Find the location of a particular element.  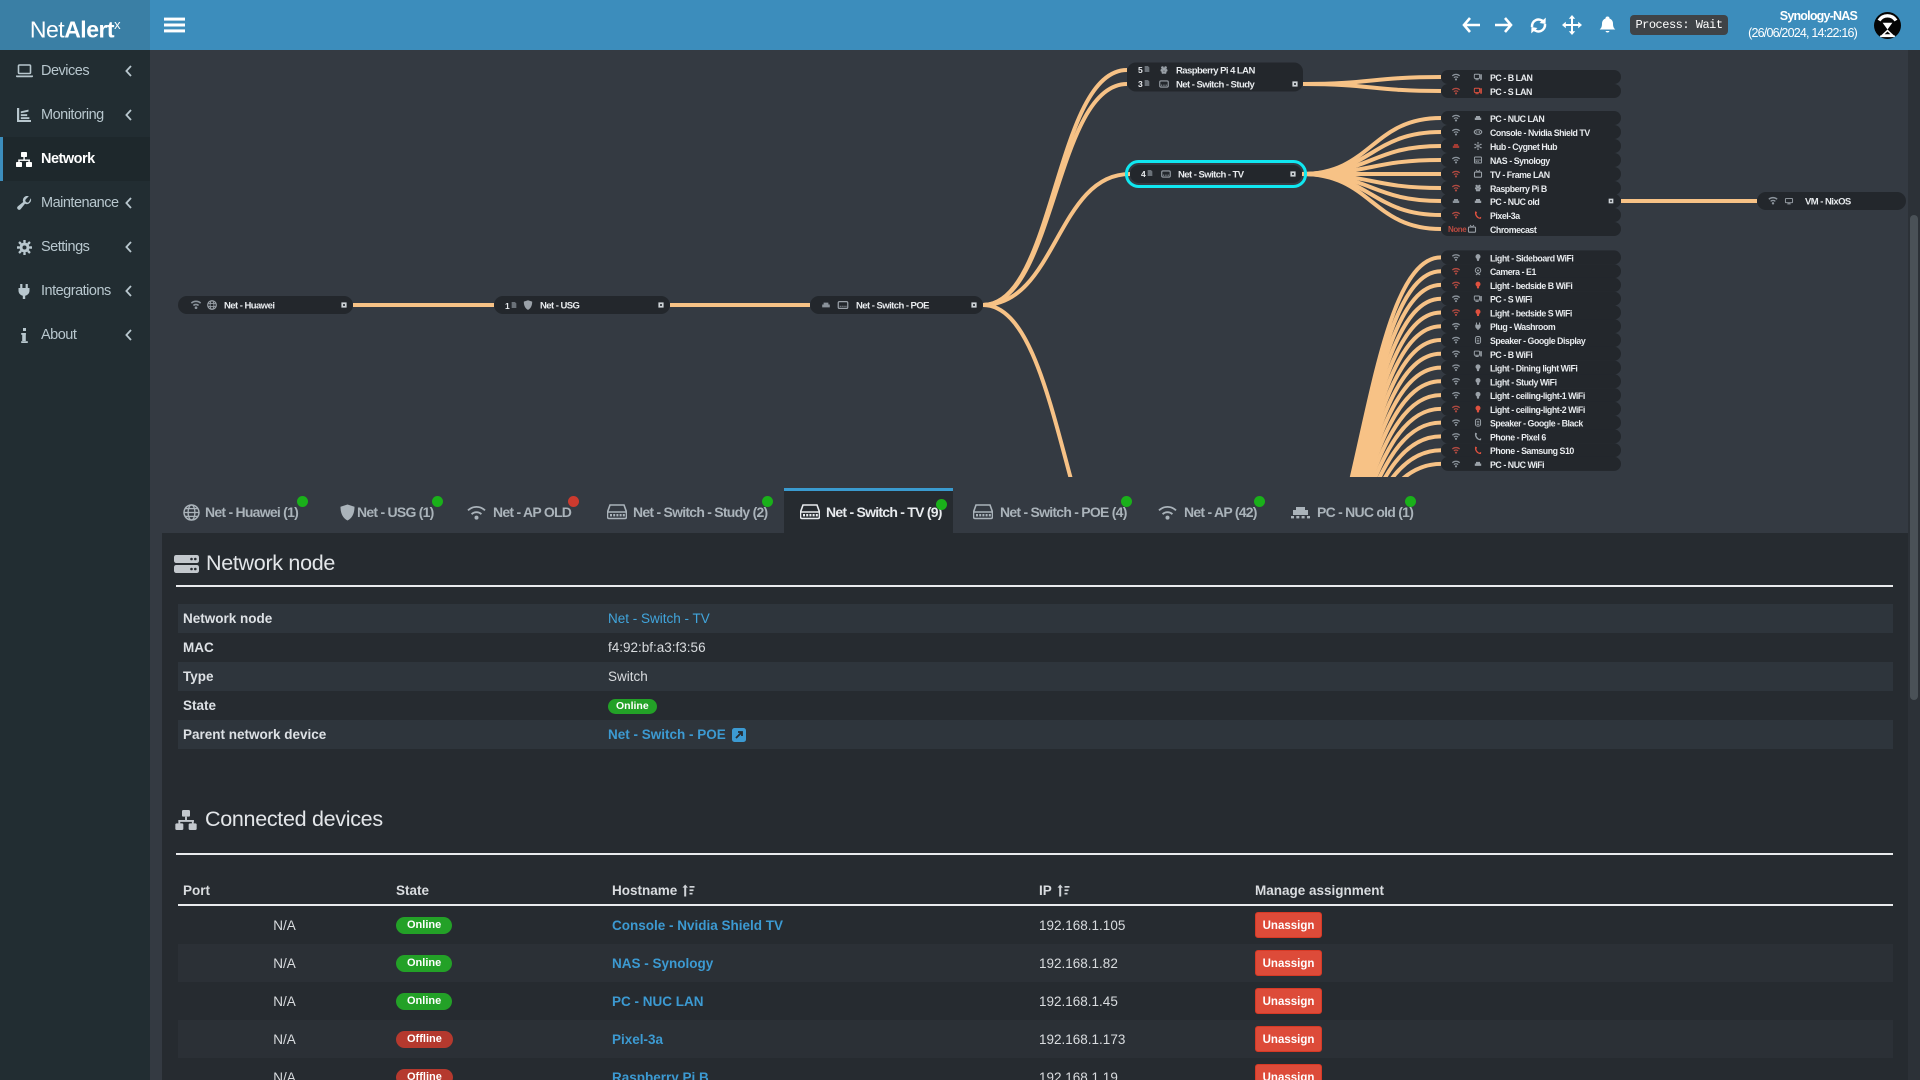

svg-text: 4 is located at coordinates (1143, 174).